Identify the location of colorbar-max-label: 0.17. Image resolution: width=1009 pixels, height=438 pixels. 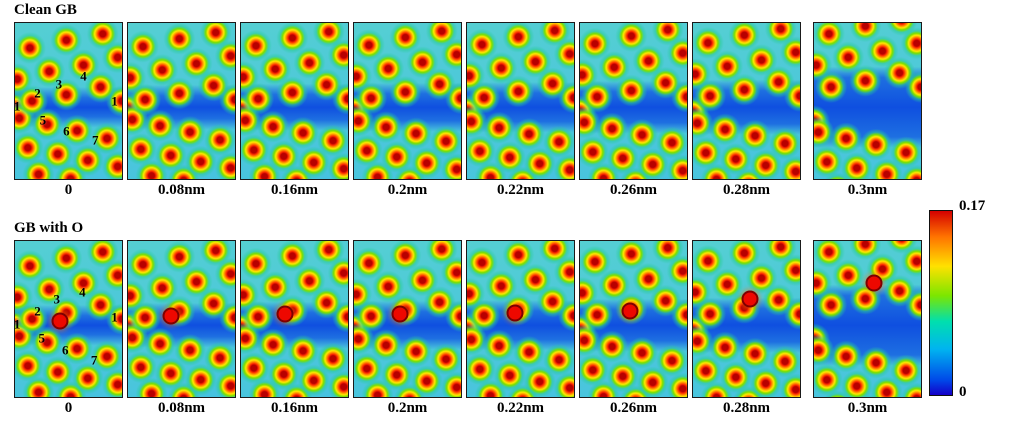
(972, 206).